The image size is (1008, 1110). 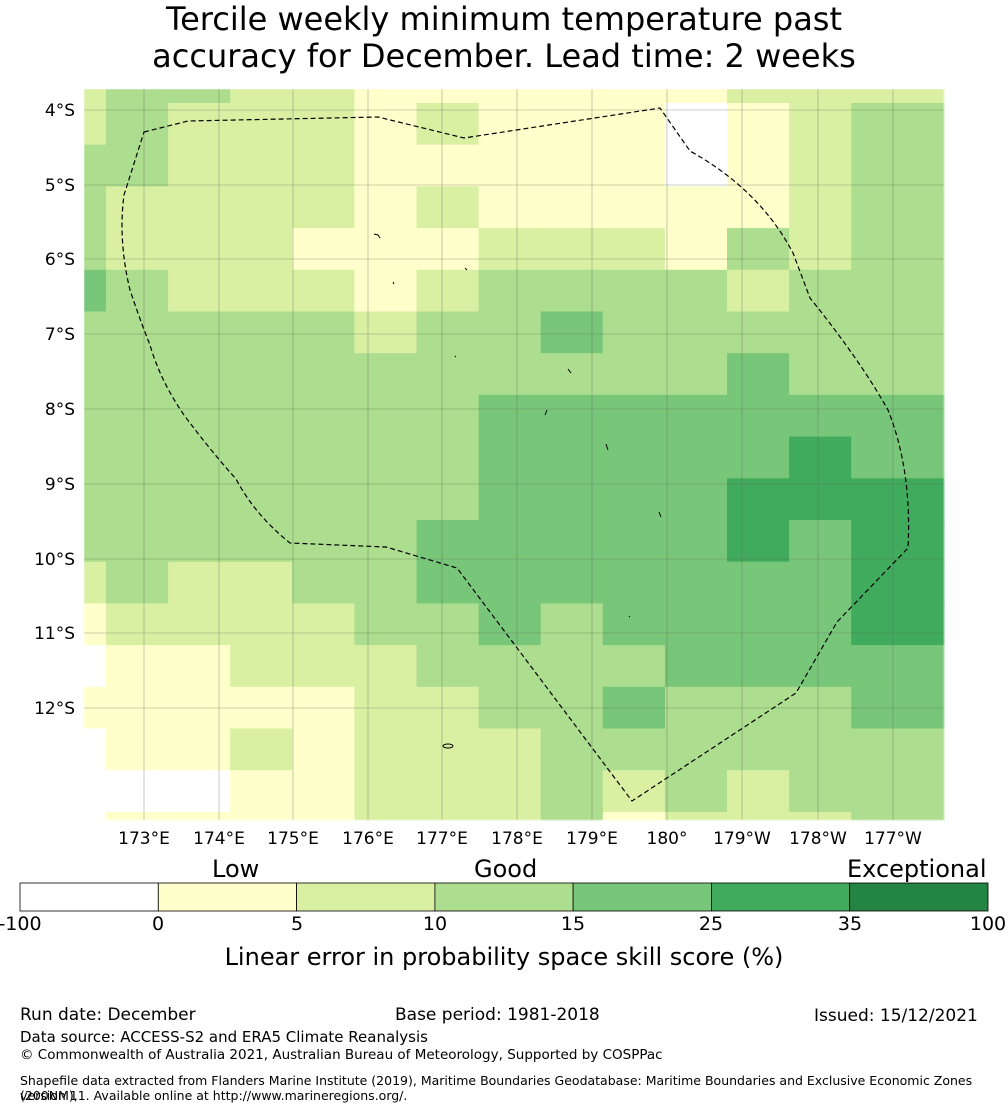 What do you see at coordinates (297, 924) in the screenshot?
I see `colorbar-tick: 5` at bounding box center [297, 924].